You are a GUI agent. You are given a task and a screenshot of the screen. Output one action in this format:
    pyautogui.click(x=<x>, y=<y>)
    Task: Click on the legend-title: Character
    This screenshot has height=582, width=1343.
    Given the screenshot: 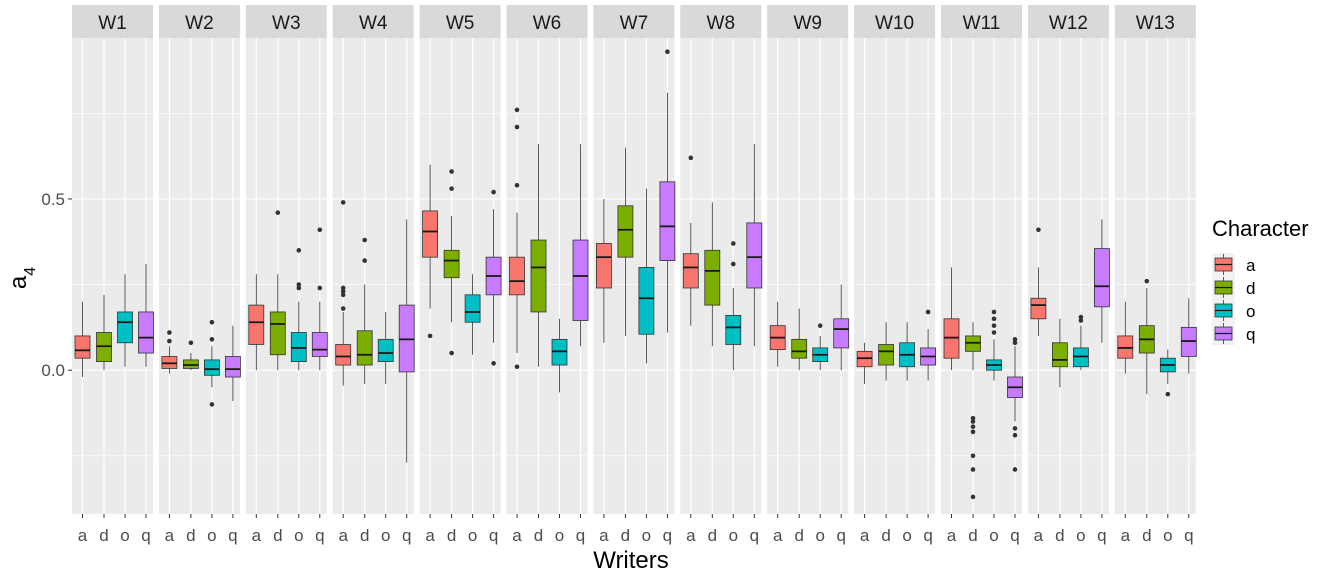 What is the action you would take?
    pyautogui.click(x=1260, y=228)
    